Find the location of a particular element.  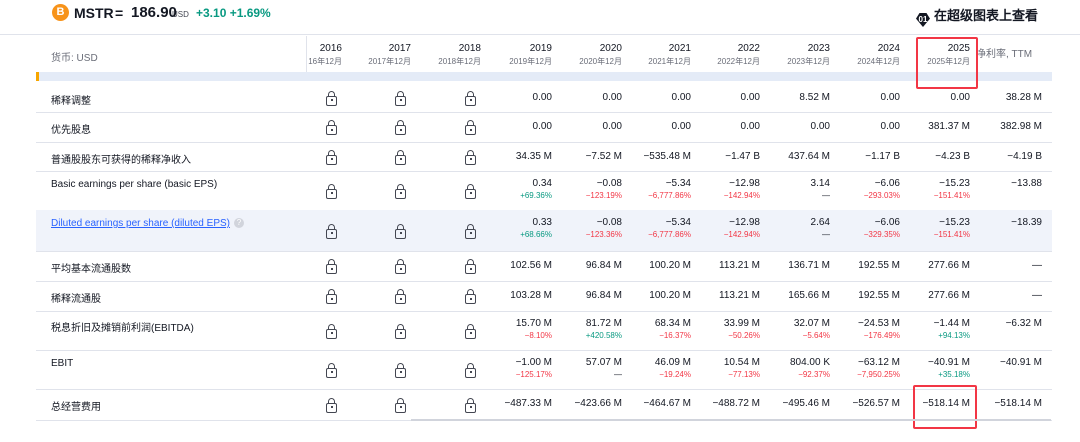

horizontal-scrollbar is located at coordinates (731, 420).